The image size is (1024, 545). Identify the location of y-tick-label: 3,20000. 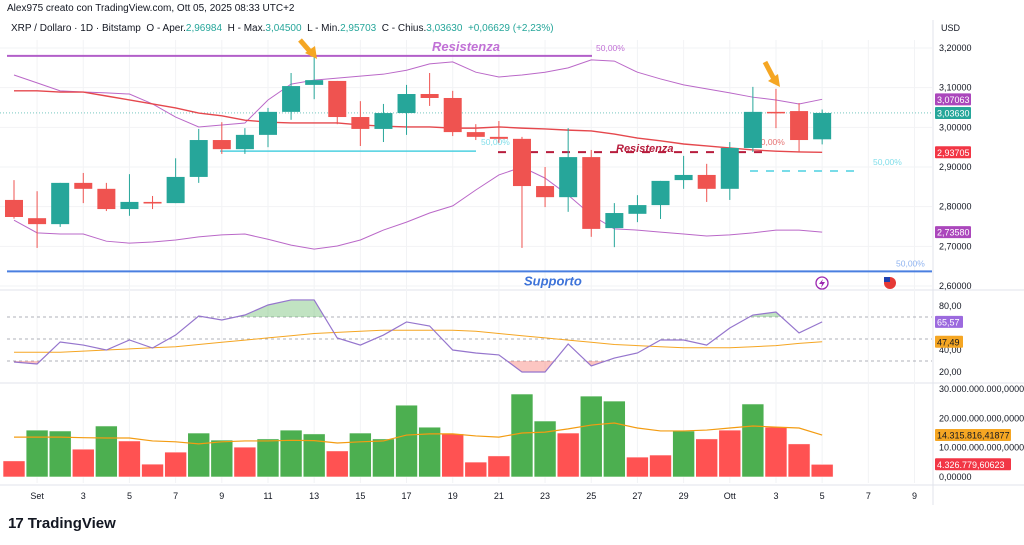
(955, 48).